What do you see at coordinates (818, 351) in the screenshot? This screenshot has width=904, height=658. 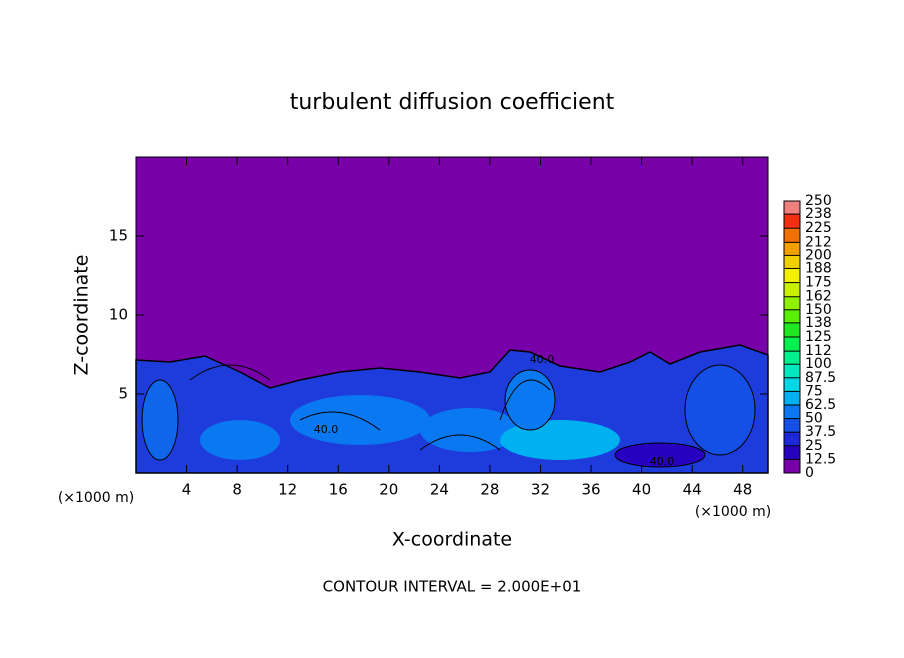 I see `colorbar-label: 112` at bounding box center [818, 351].